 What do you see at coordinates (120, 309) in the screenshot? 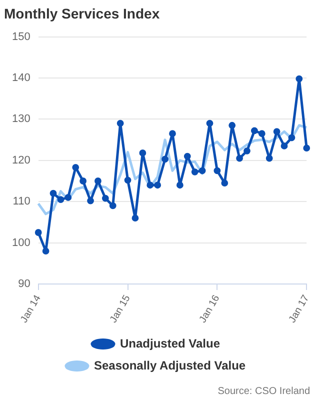
I see `x-tick-label: Jan 15` at bounding box center [120, 309].